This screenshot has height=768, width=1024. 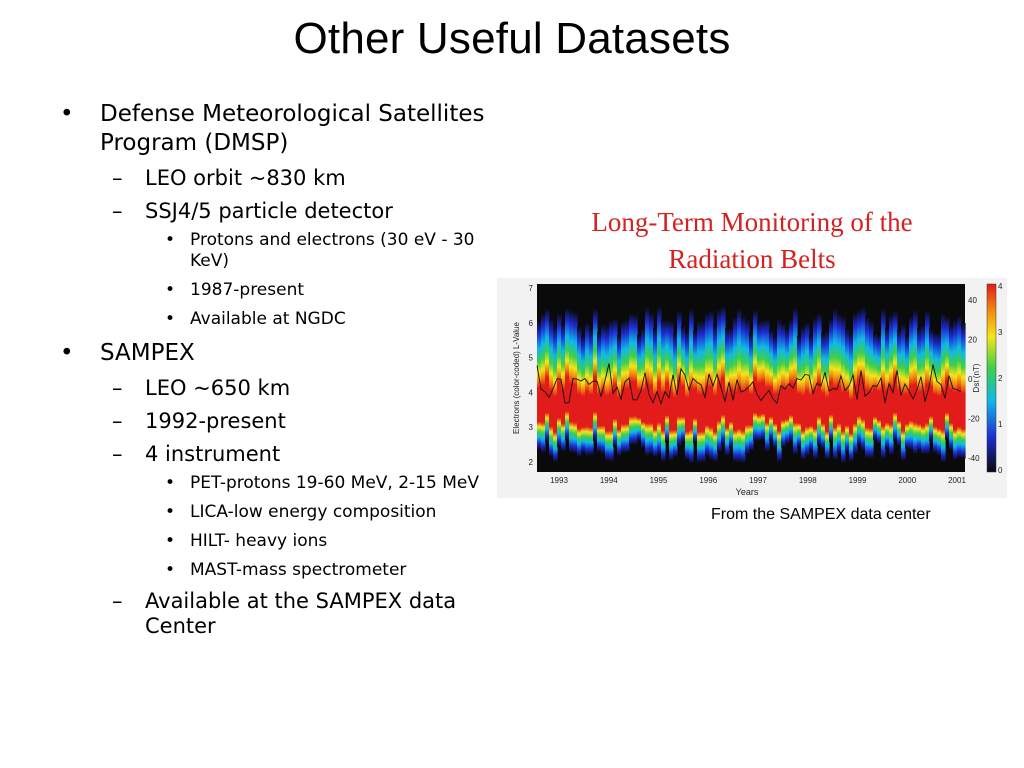 I want to click on slide-title: Other Useful Datasets, so click(x=512, y=38).